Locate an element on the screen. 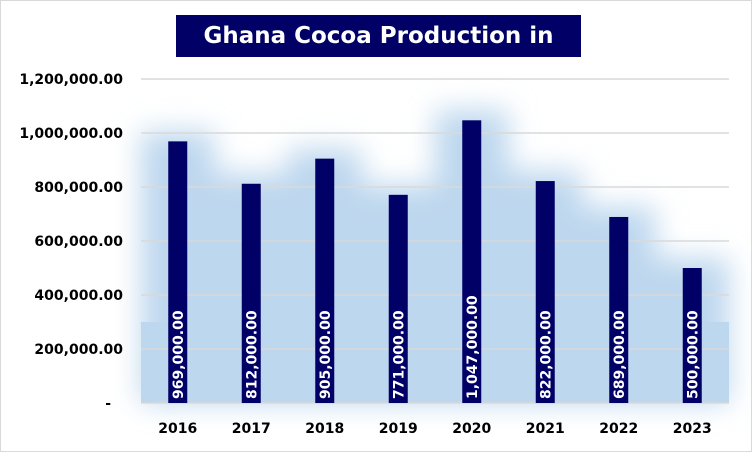  data-label: 689,000.00 is located at coordinates (620, 354).